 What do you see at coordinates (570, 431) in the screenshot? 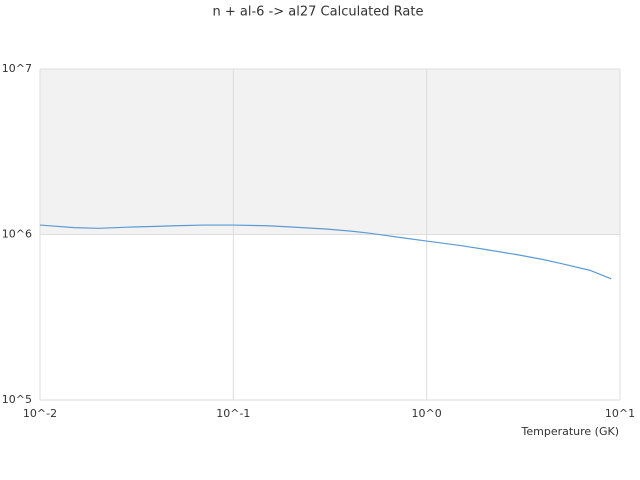
I see `x-axis-label: Temperature (GK)` at bounding box center [570, 431].